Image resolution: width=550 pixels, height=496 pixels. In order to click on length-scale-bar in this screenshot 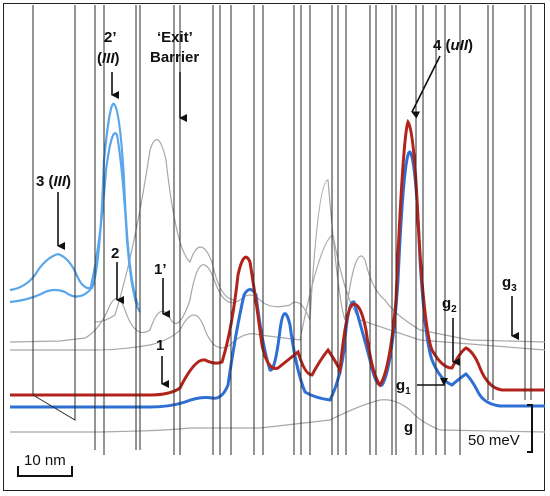, I will do `click(45, 471)`.